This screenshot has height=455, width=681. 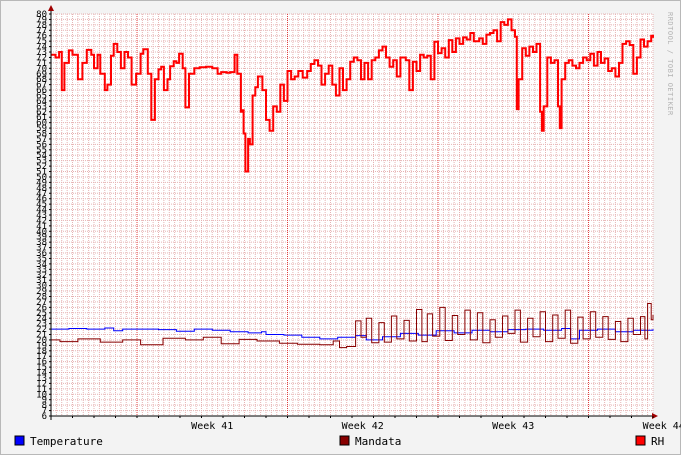 I want to click on y-tick-label: 64, so click(x=41, y=102).